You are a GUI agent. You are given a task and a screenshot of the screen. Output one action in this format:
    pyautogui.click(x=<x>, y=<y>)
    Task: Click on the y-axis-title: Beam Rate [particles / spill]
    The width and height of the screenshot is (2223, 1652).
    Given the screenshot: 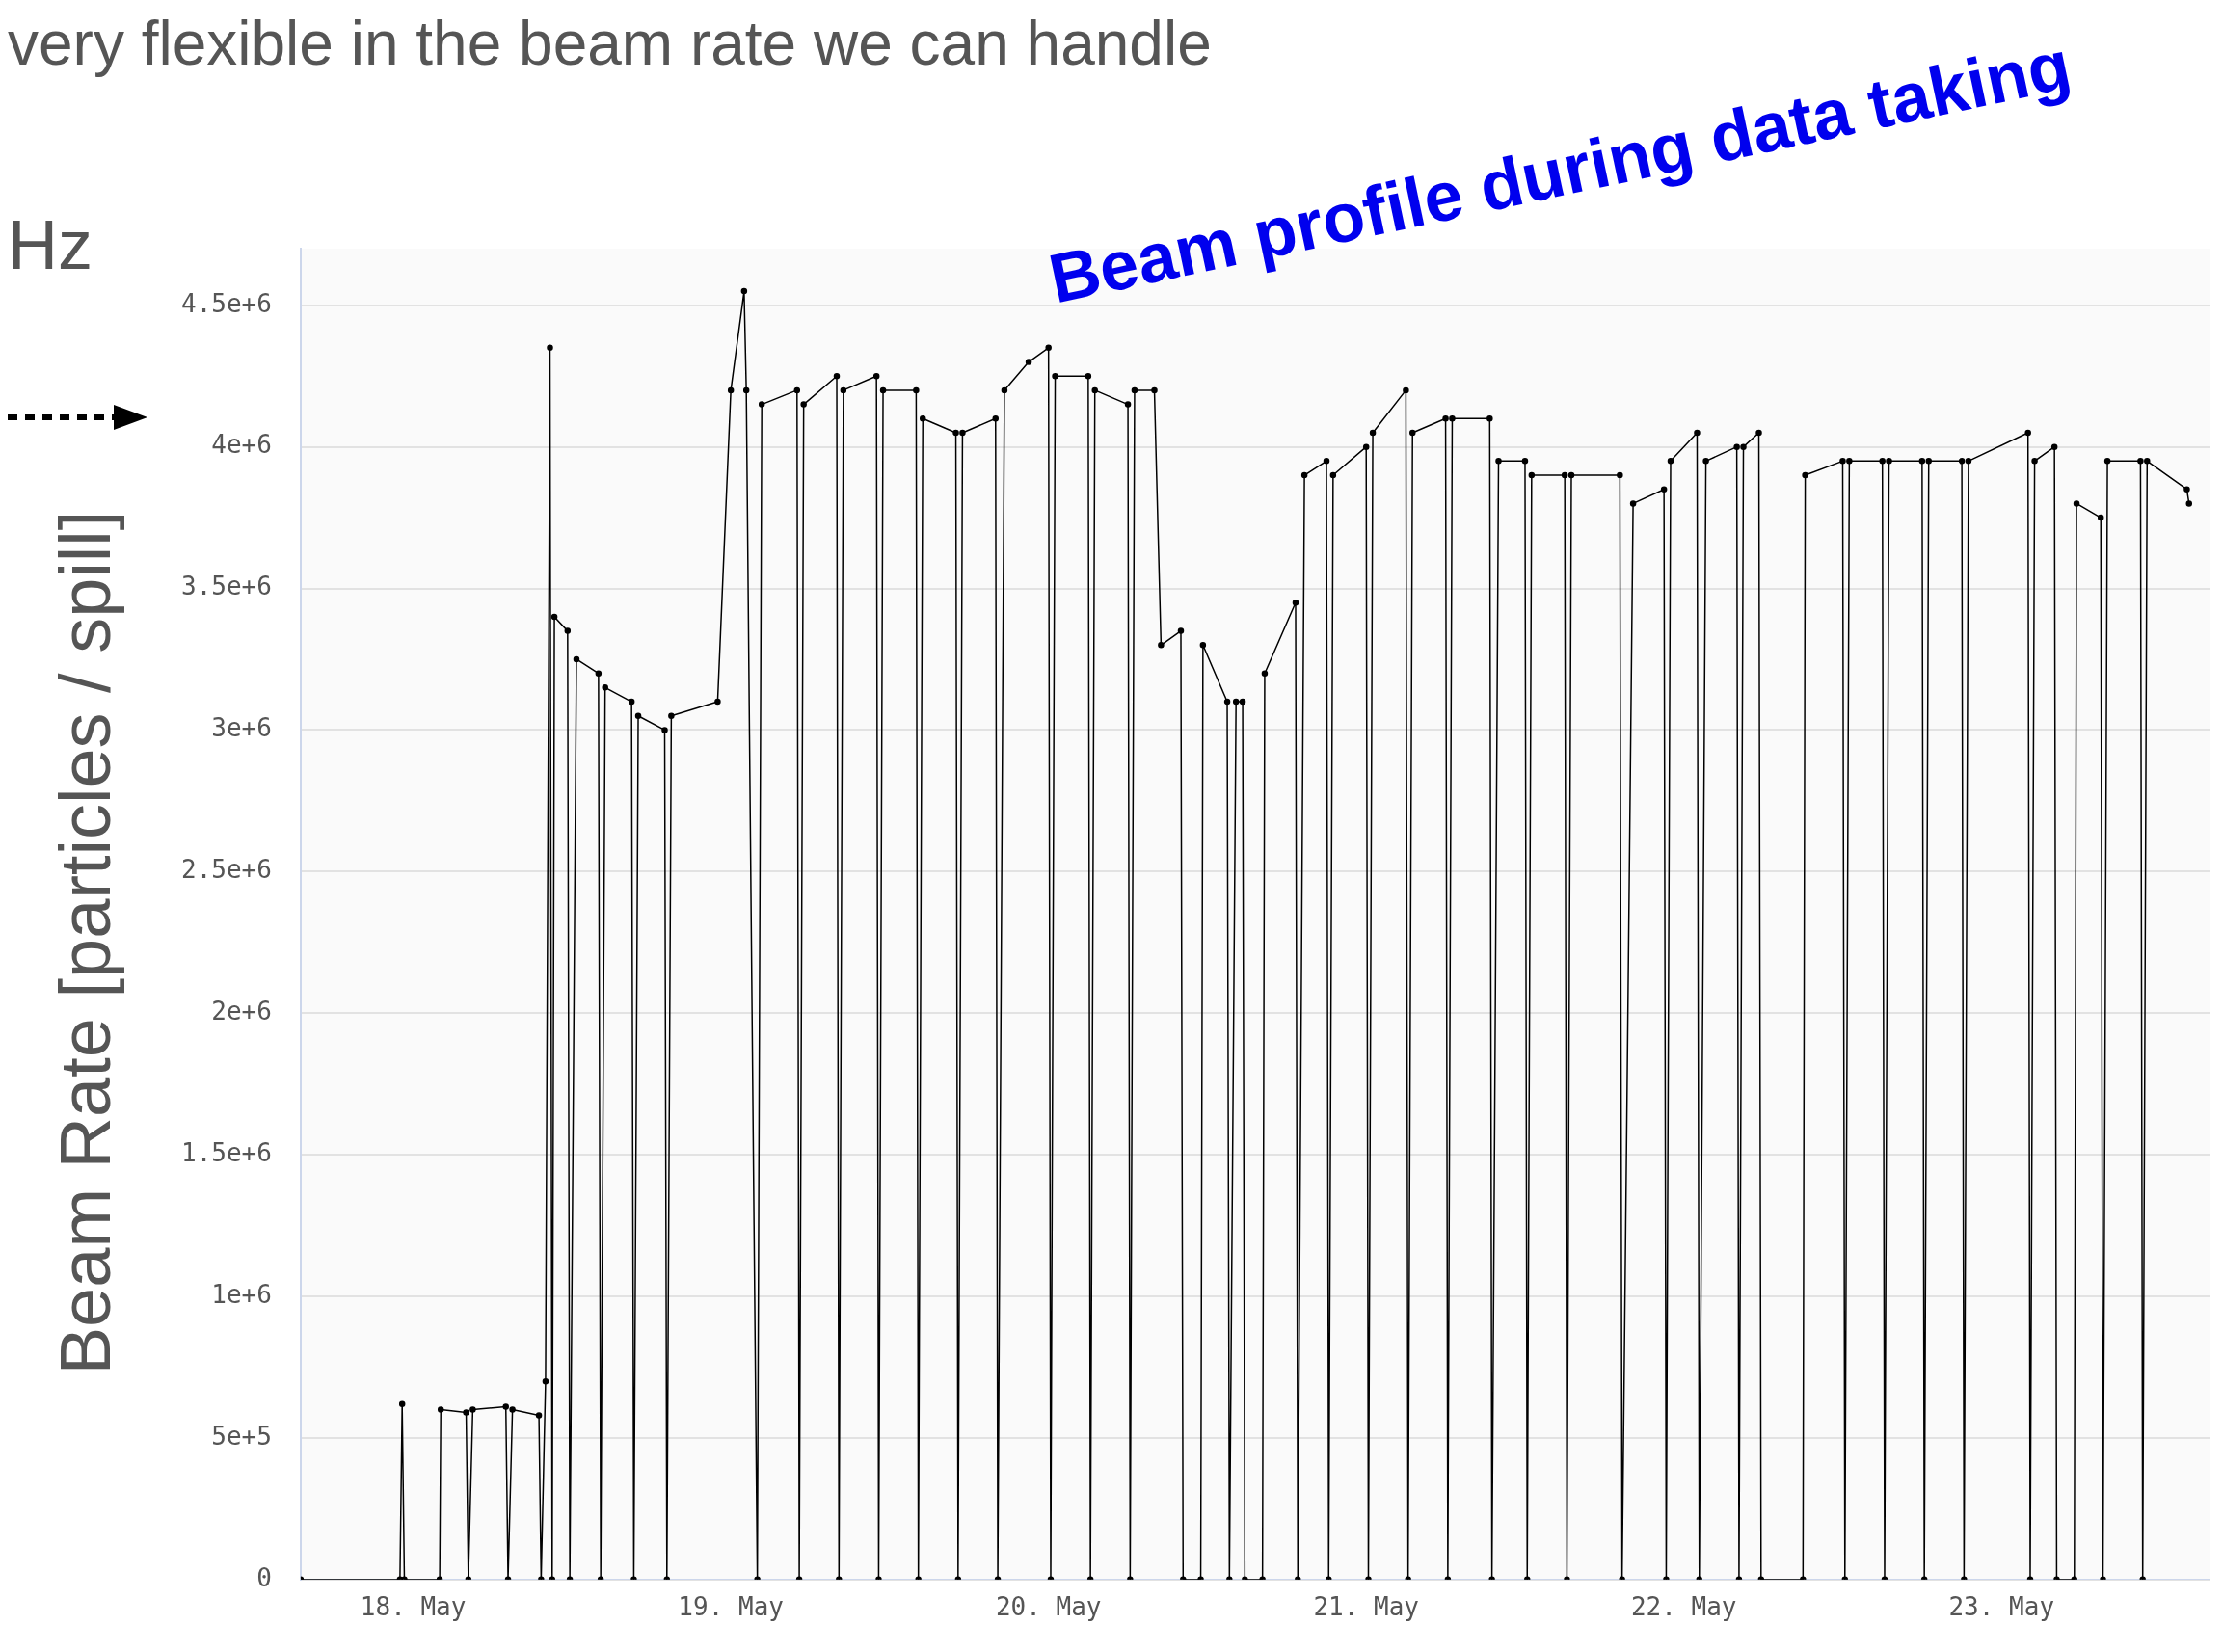 What is the action you would take?
    pyautogui.click(x=84, y=943)
    